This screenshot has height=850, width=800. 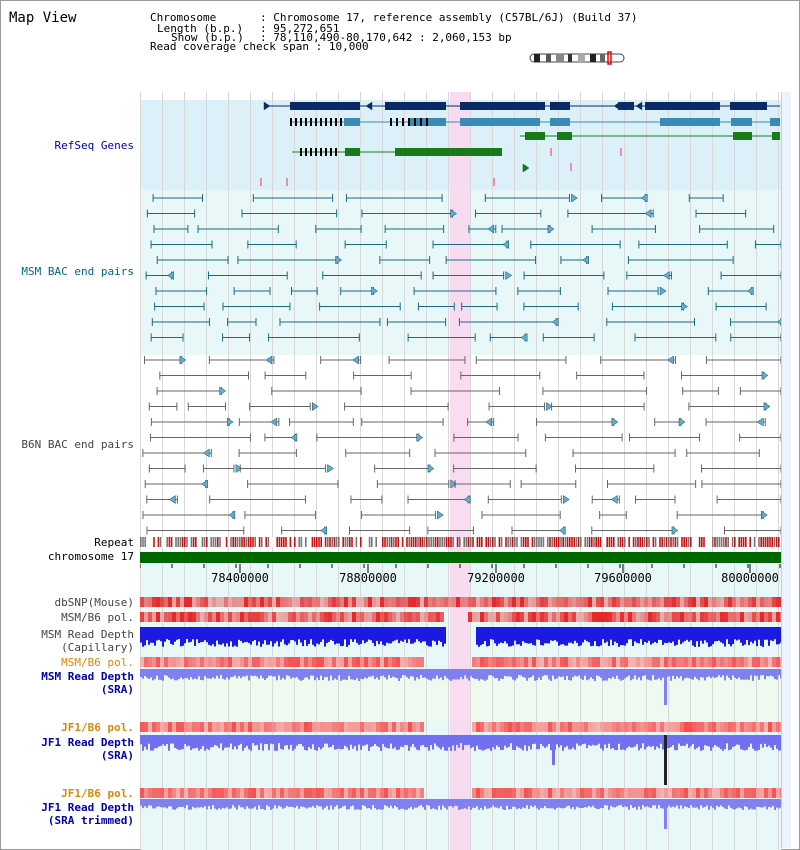 I want to click on track-label-refseq: RefSeq Genes, so click(x=94, y=145).